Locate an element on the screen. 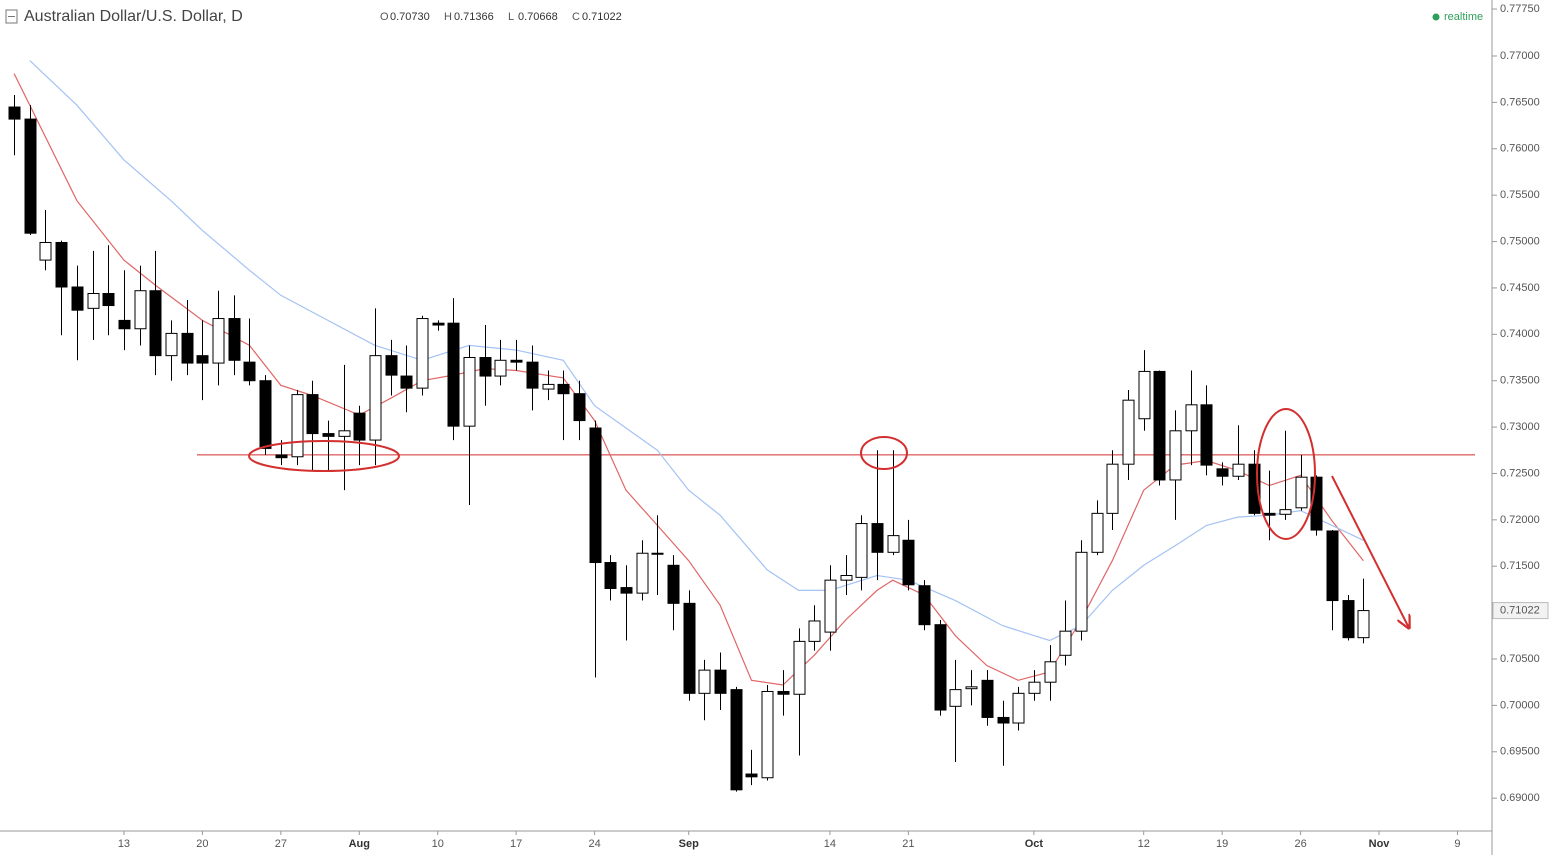 Image resolution: width=1549 pixels, height=855 pixels. x-tick-label: 10 is located at coordinates (438, 844).